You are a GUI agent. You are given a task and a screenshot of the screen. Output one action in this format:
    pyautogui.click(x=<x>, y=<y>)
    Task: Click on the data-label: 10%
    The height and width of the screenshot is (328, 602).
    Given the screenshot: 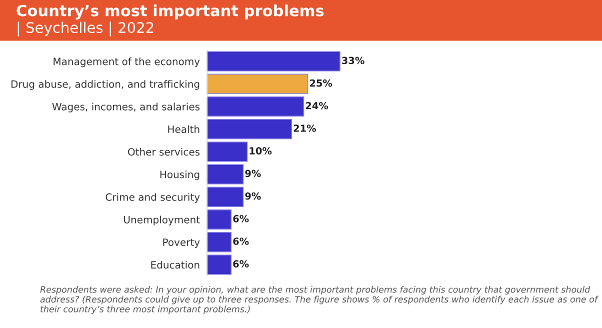 What is the action you would take?
    pyautogui.click(x=261, y=151)
    